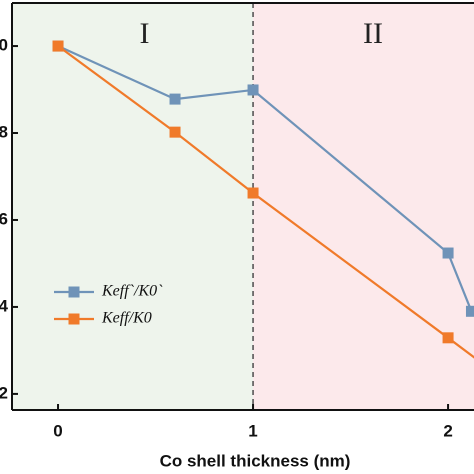 The width and height of the screenshot is (474, 474). What do you see at coordinates (255, 460) in the screenshot?
I see `x-axis-label: Co shell thickness (nm)` at bounding box center [255, 460].